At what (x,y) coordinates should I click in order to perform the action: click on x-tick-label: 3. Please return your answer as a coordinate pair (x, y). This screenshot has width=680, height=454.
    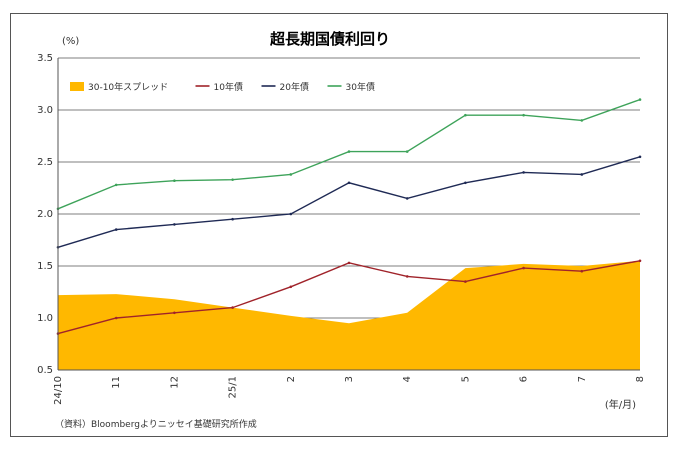
    Looking at the image, I should click on (349, 379).